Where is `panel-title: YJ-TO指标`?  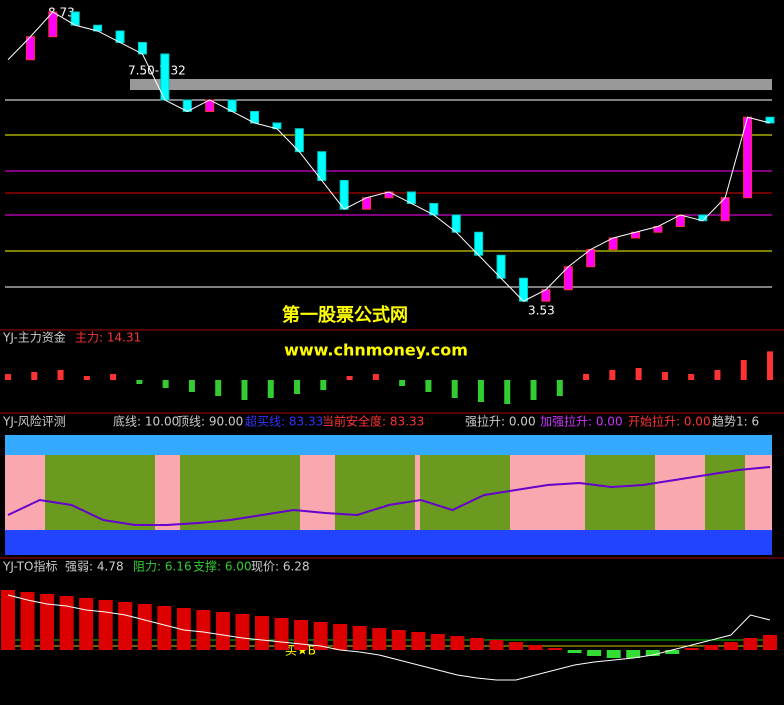
panel-title: YJ-TO指标 is located at coordinates (29, 566).